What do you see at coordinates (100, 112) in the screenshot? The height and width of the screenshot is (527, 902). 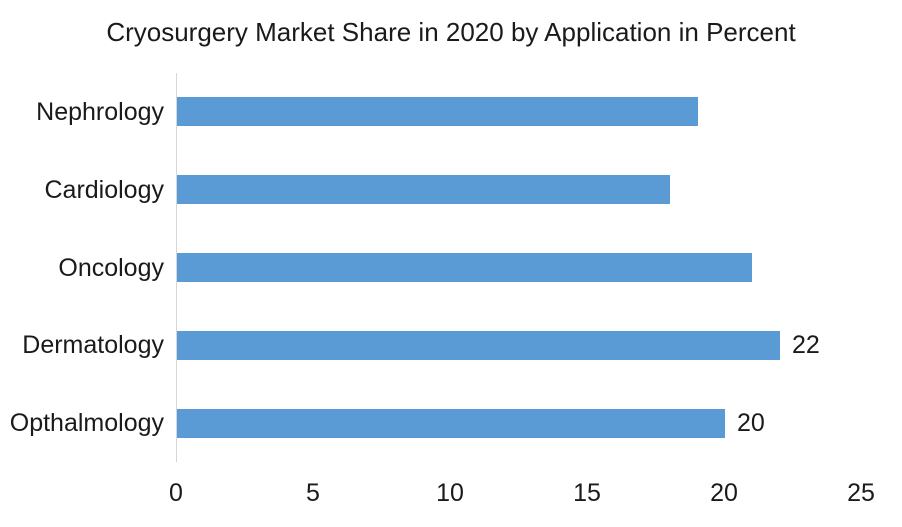 I see `category-label: Nephrology` at bounding box center [100, 112].